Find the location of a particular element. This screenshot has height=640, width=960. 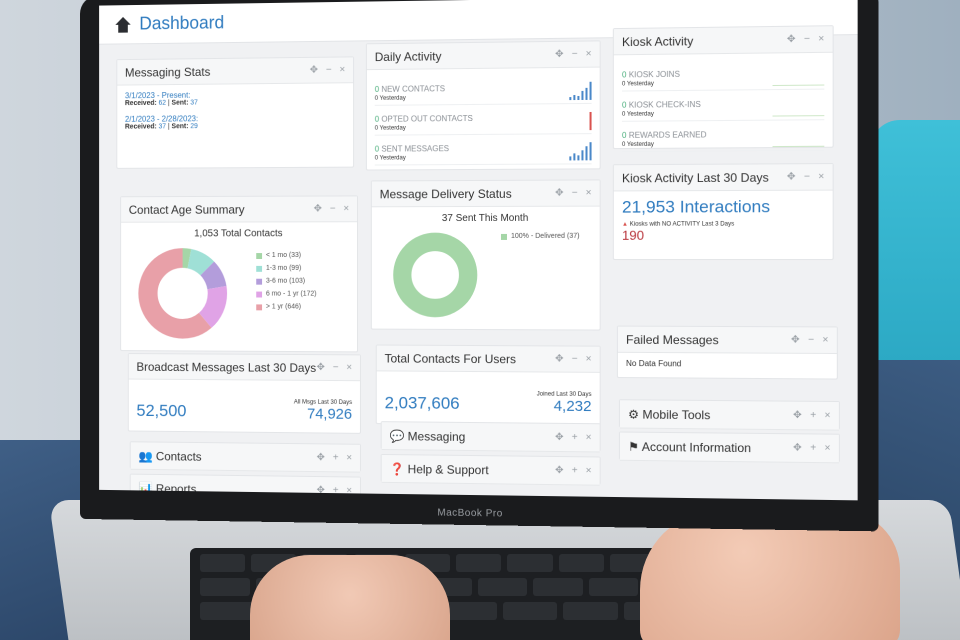

panel-title: Messaging Stats is located at coordinates (167, 71).